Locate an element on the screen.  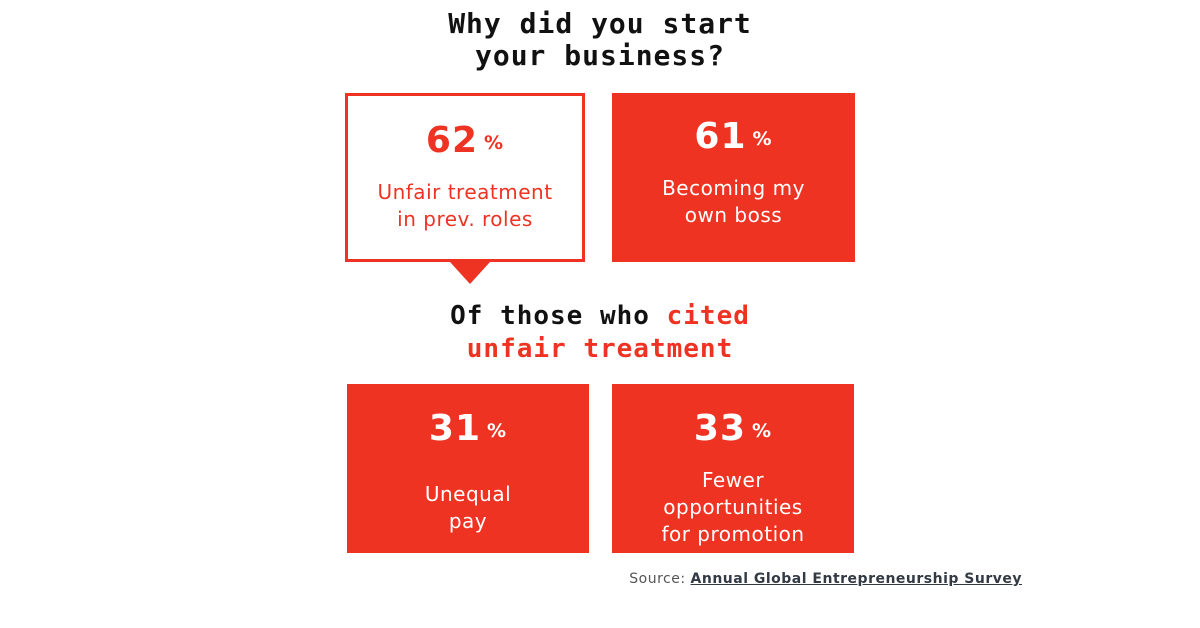
subtitle-highlight: cited is located at coordinates (708, 316).